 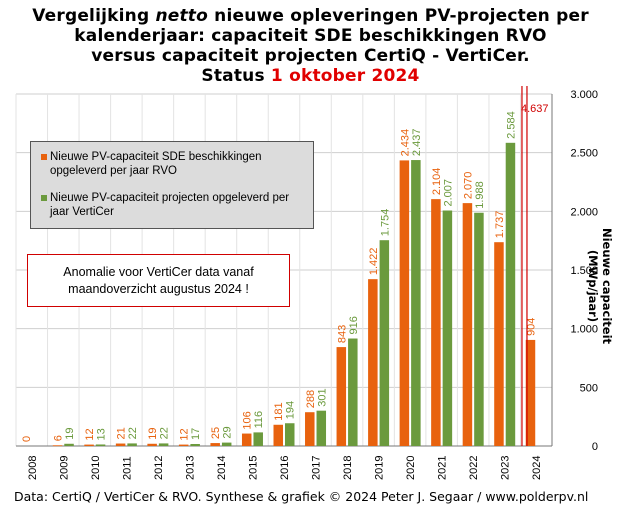 I want to click on overflow-value-label: 4.637, so click(x=535, y=109).